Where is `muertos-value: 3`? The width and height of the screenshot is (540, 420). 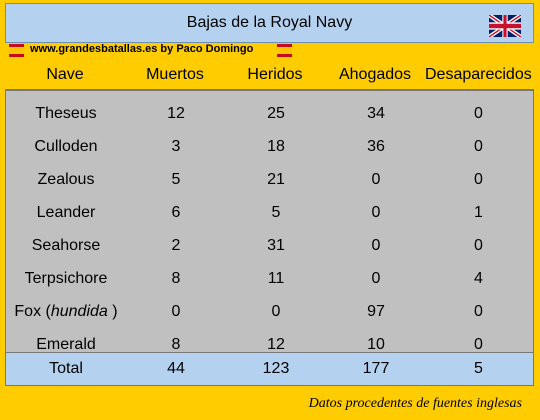
muertos-value: 3 is located at coordinates (176, 146).